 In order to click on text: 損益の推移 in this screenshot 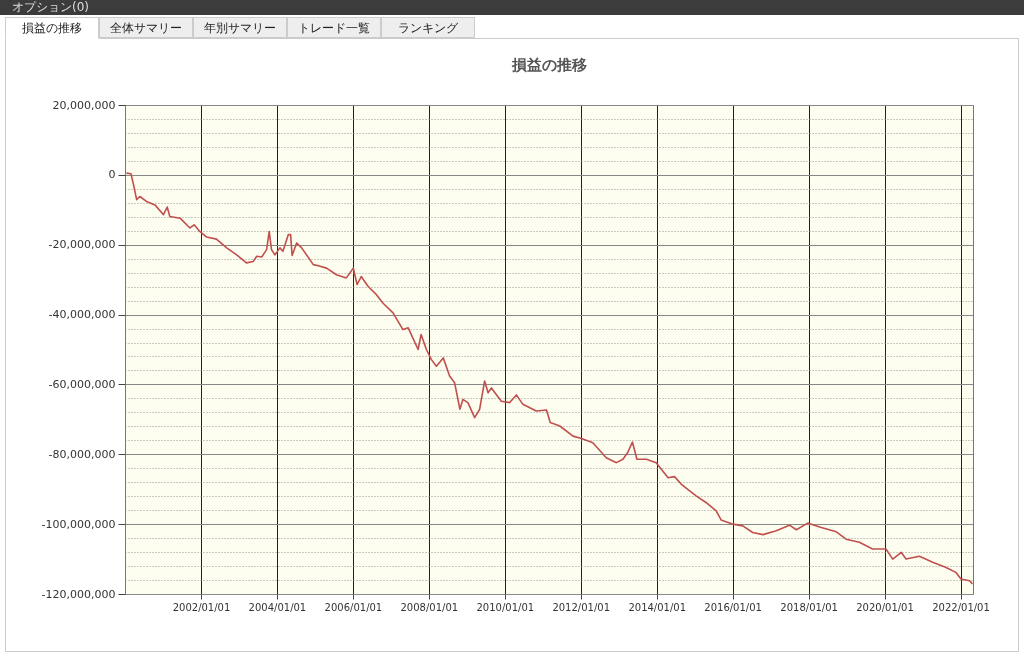, I will do `click(52, 28)`.